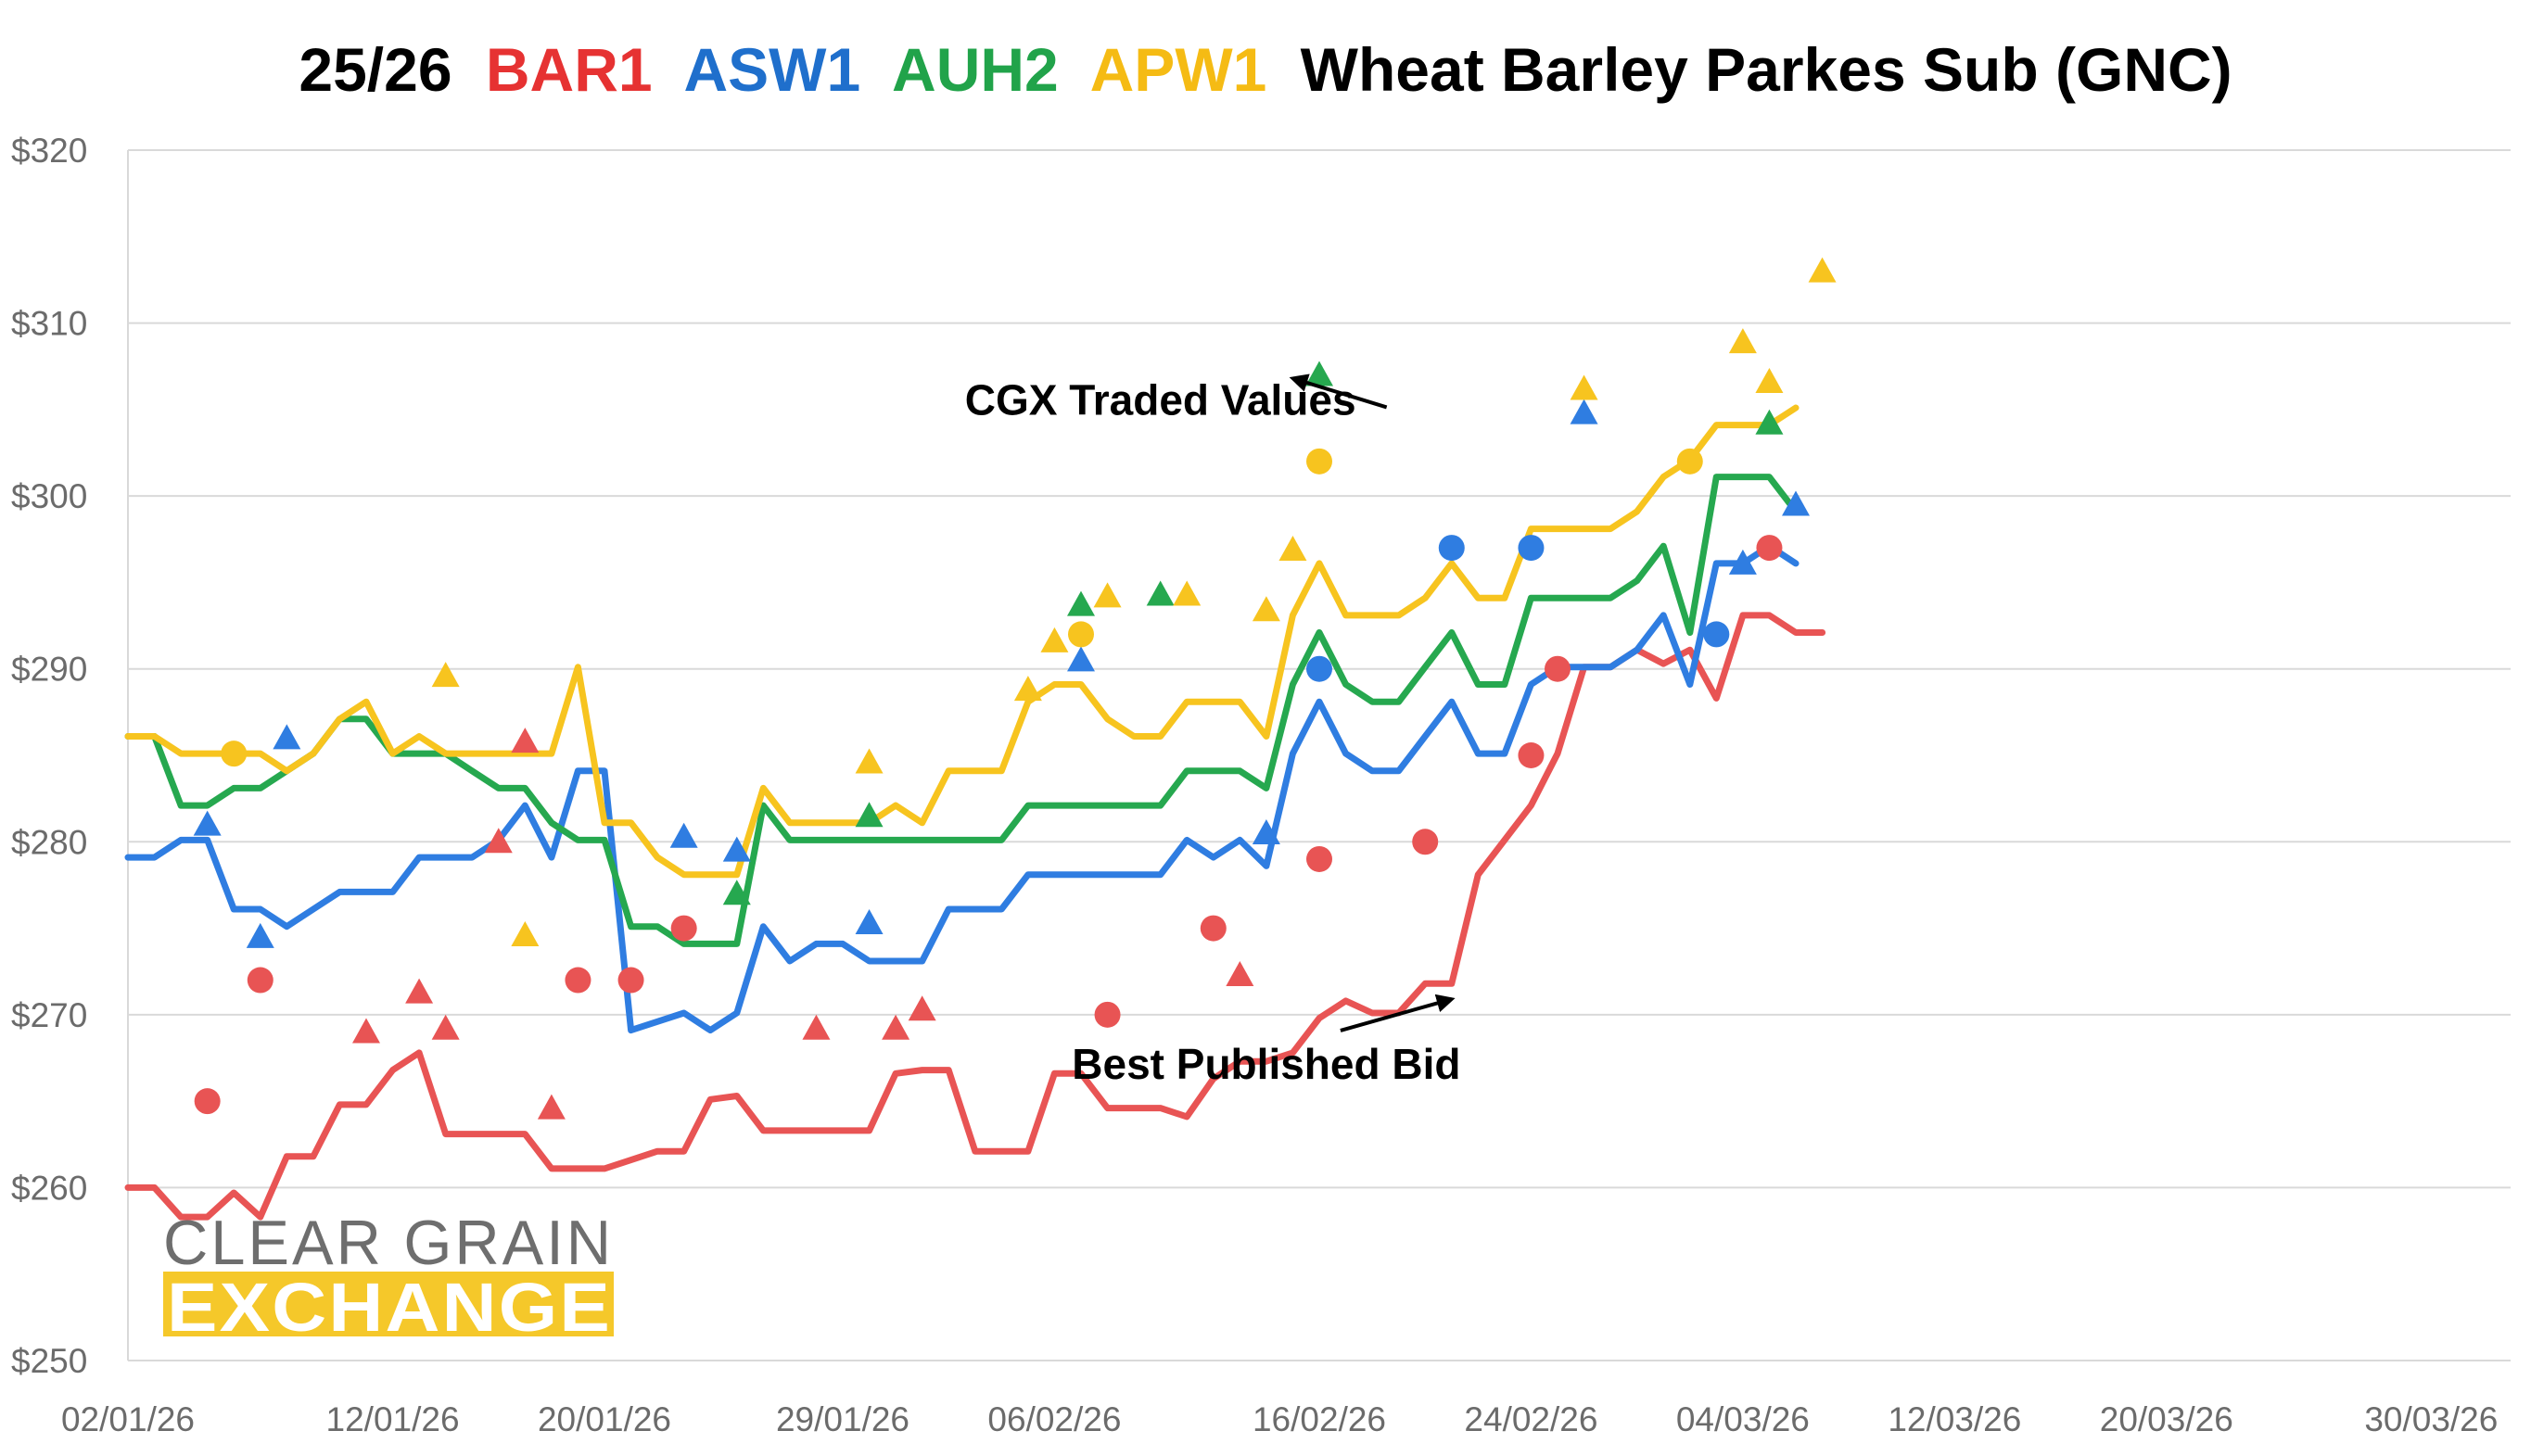 This screenshot has height=1456, width=2531. What do you see at coordinates (375, 69) in the screenshot?
I see `title-prefix: 25/26` at bounding box center [375, 69].